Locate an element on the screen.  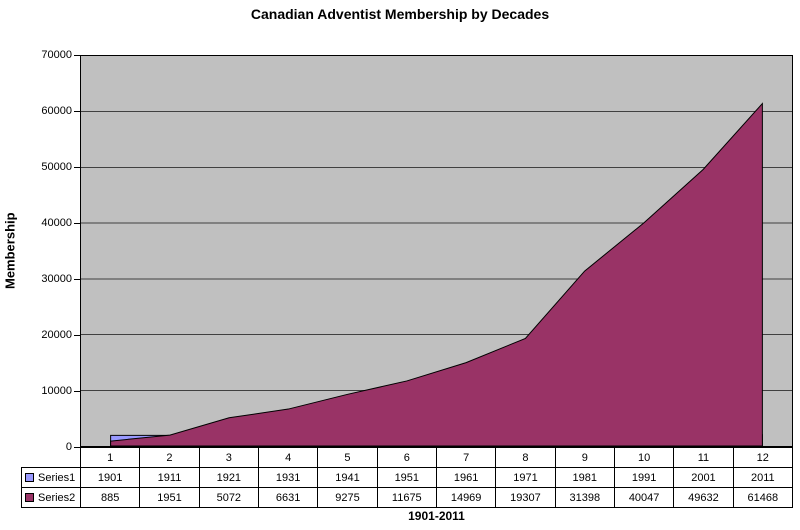
table-cell: 885 is located at coordinates (110, 497).